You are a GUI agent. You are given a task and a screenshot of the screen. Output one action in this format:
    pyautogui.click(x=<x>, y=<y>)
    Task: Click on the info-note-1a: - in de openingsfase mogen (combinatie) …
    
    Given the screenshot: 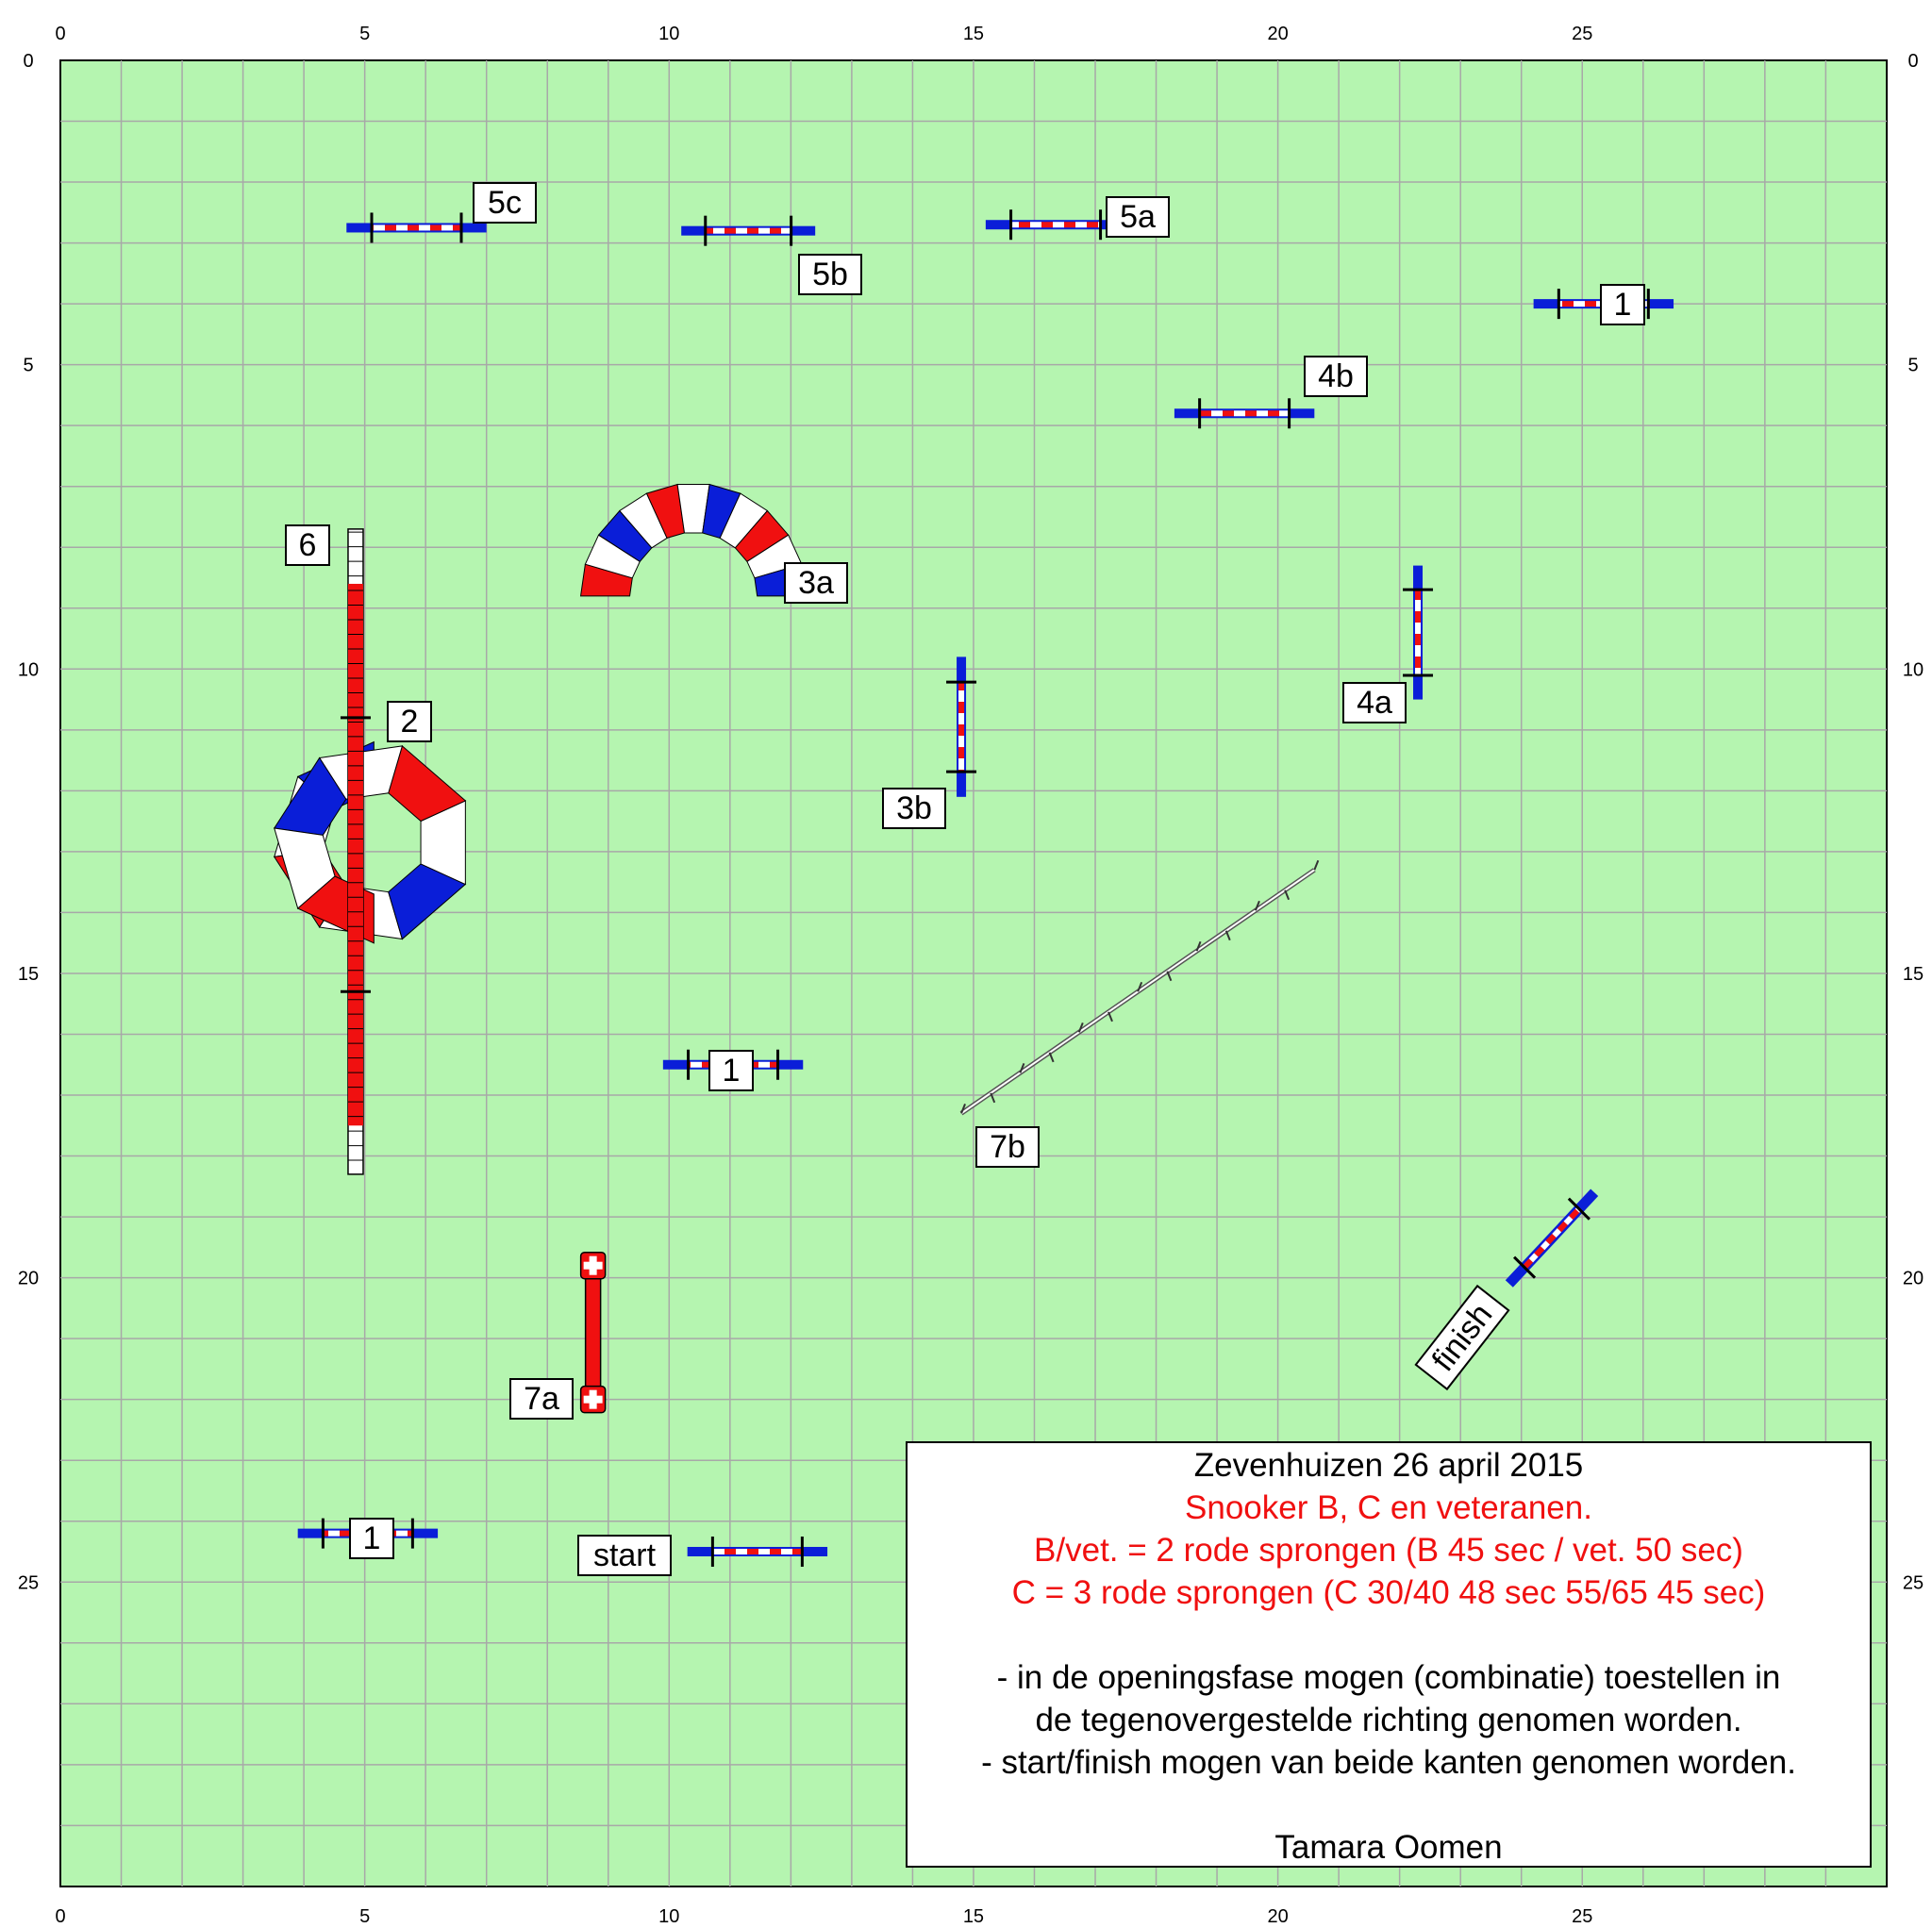 What is the action you would take?
    pyautogui.click(x=1389, y=1677)
    